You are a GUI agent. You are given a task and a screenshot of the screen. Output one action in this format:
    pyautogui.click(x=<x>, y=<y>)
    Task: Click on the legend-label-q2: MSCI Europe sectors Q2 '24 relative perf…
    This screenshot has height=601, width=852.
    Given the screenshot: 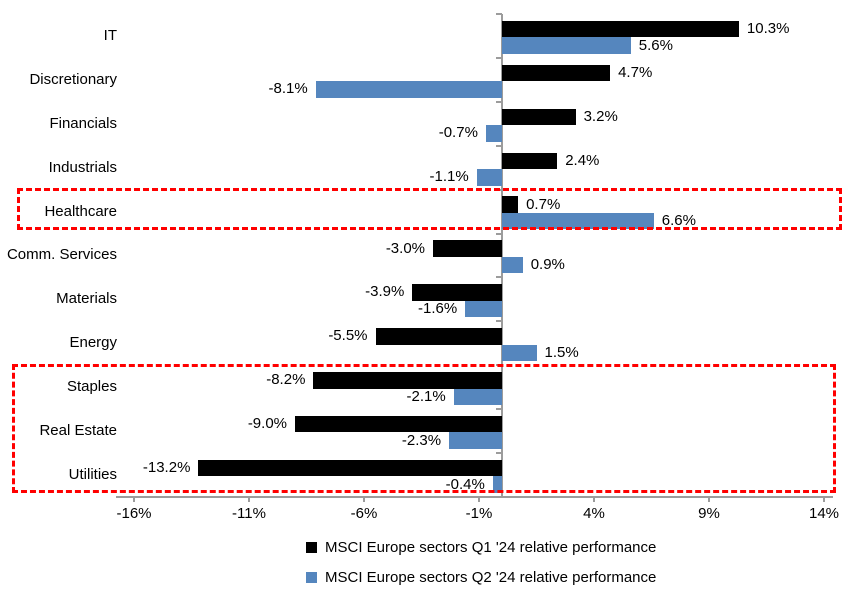 What is the action you would take?
    pyautogui.click(x=491, y=577)
    